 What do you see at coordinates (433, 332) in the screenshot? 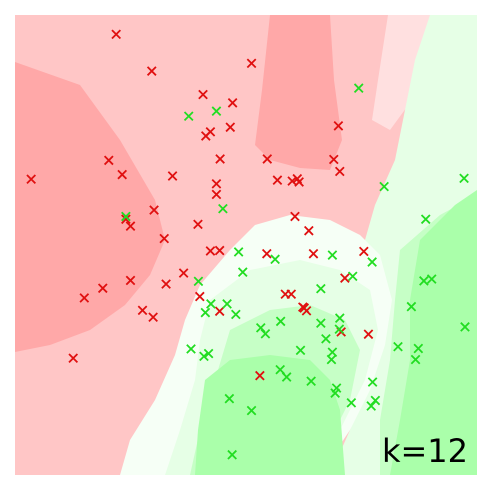
I see `region-green-strong-right` at bounding box center [433, 332].